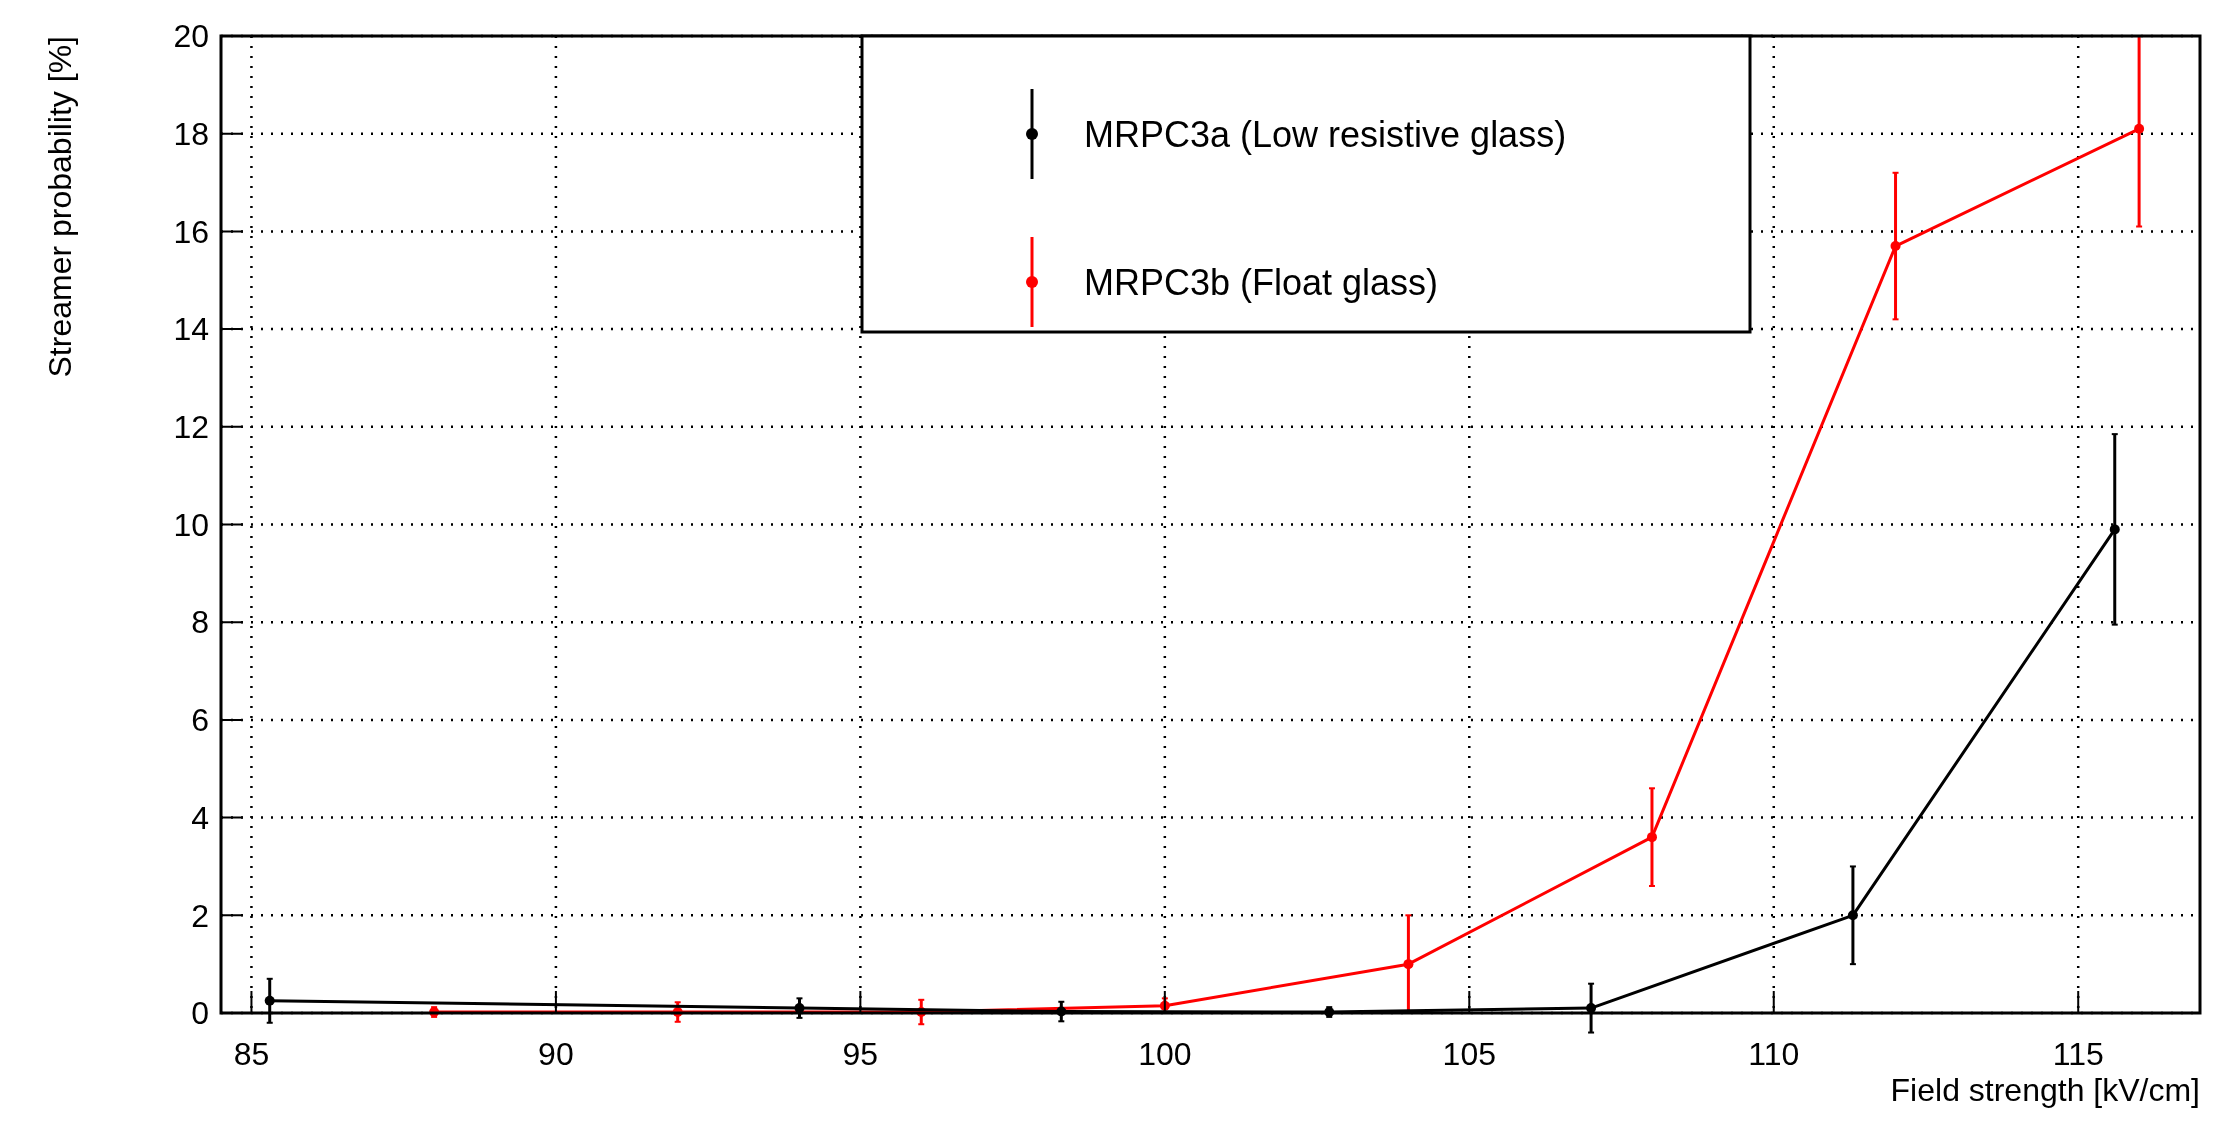  Describe the element at coordinates (191, 133) in the screenshot. I see `y-tick-label: 18` at that location.